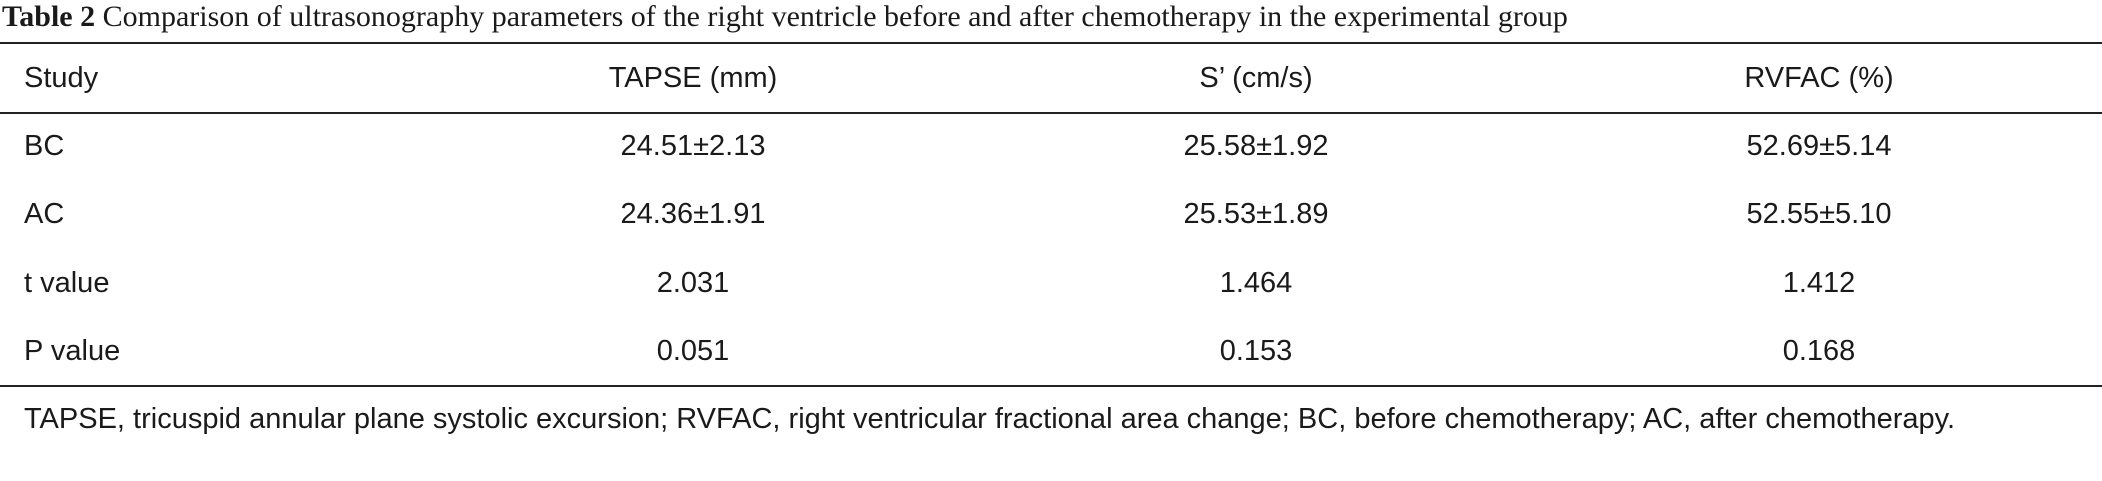  What do you see at coordinates (1819, 78) in the screenshot?
I see `header-cell: RVFAC (%)` at bounding box center [1819, 78].